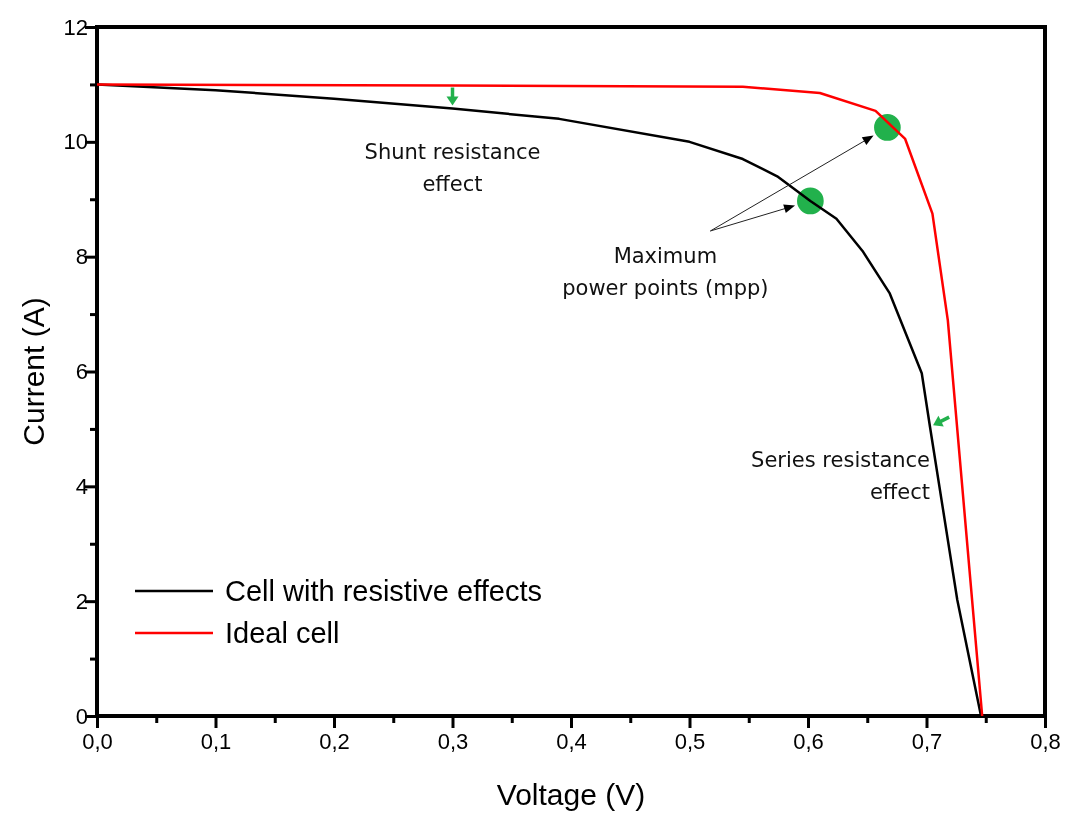  I want to click on annotation: Shunt resistance effect, so click(452, 167).